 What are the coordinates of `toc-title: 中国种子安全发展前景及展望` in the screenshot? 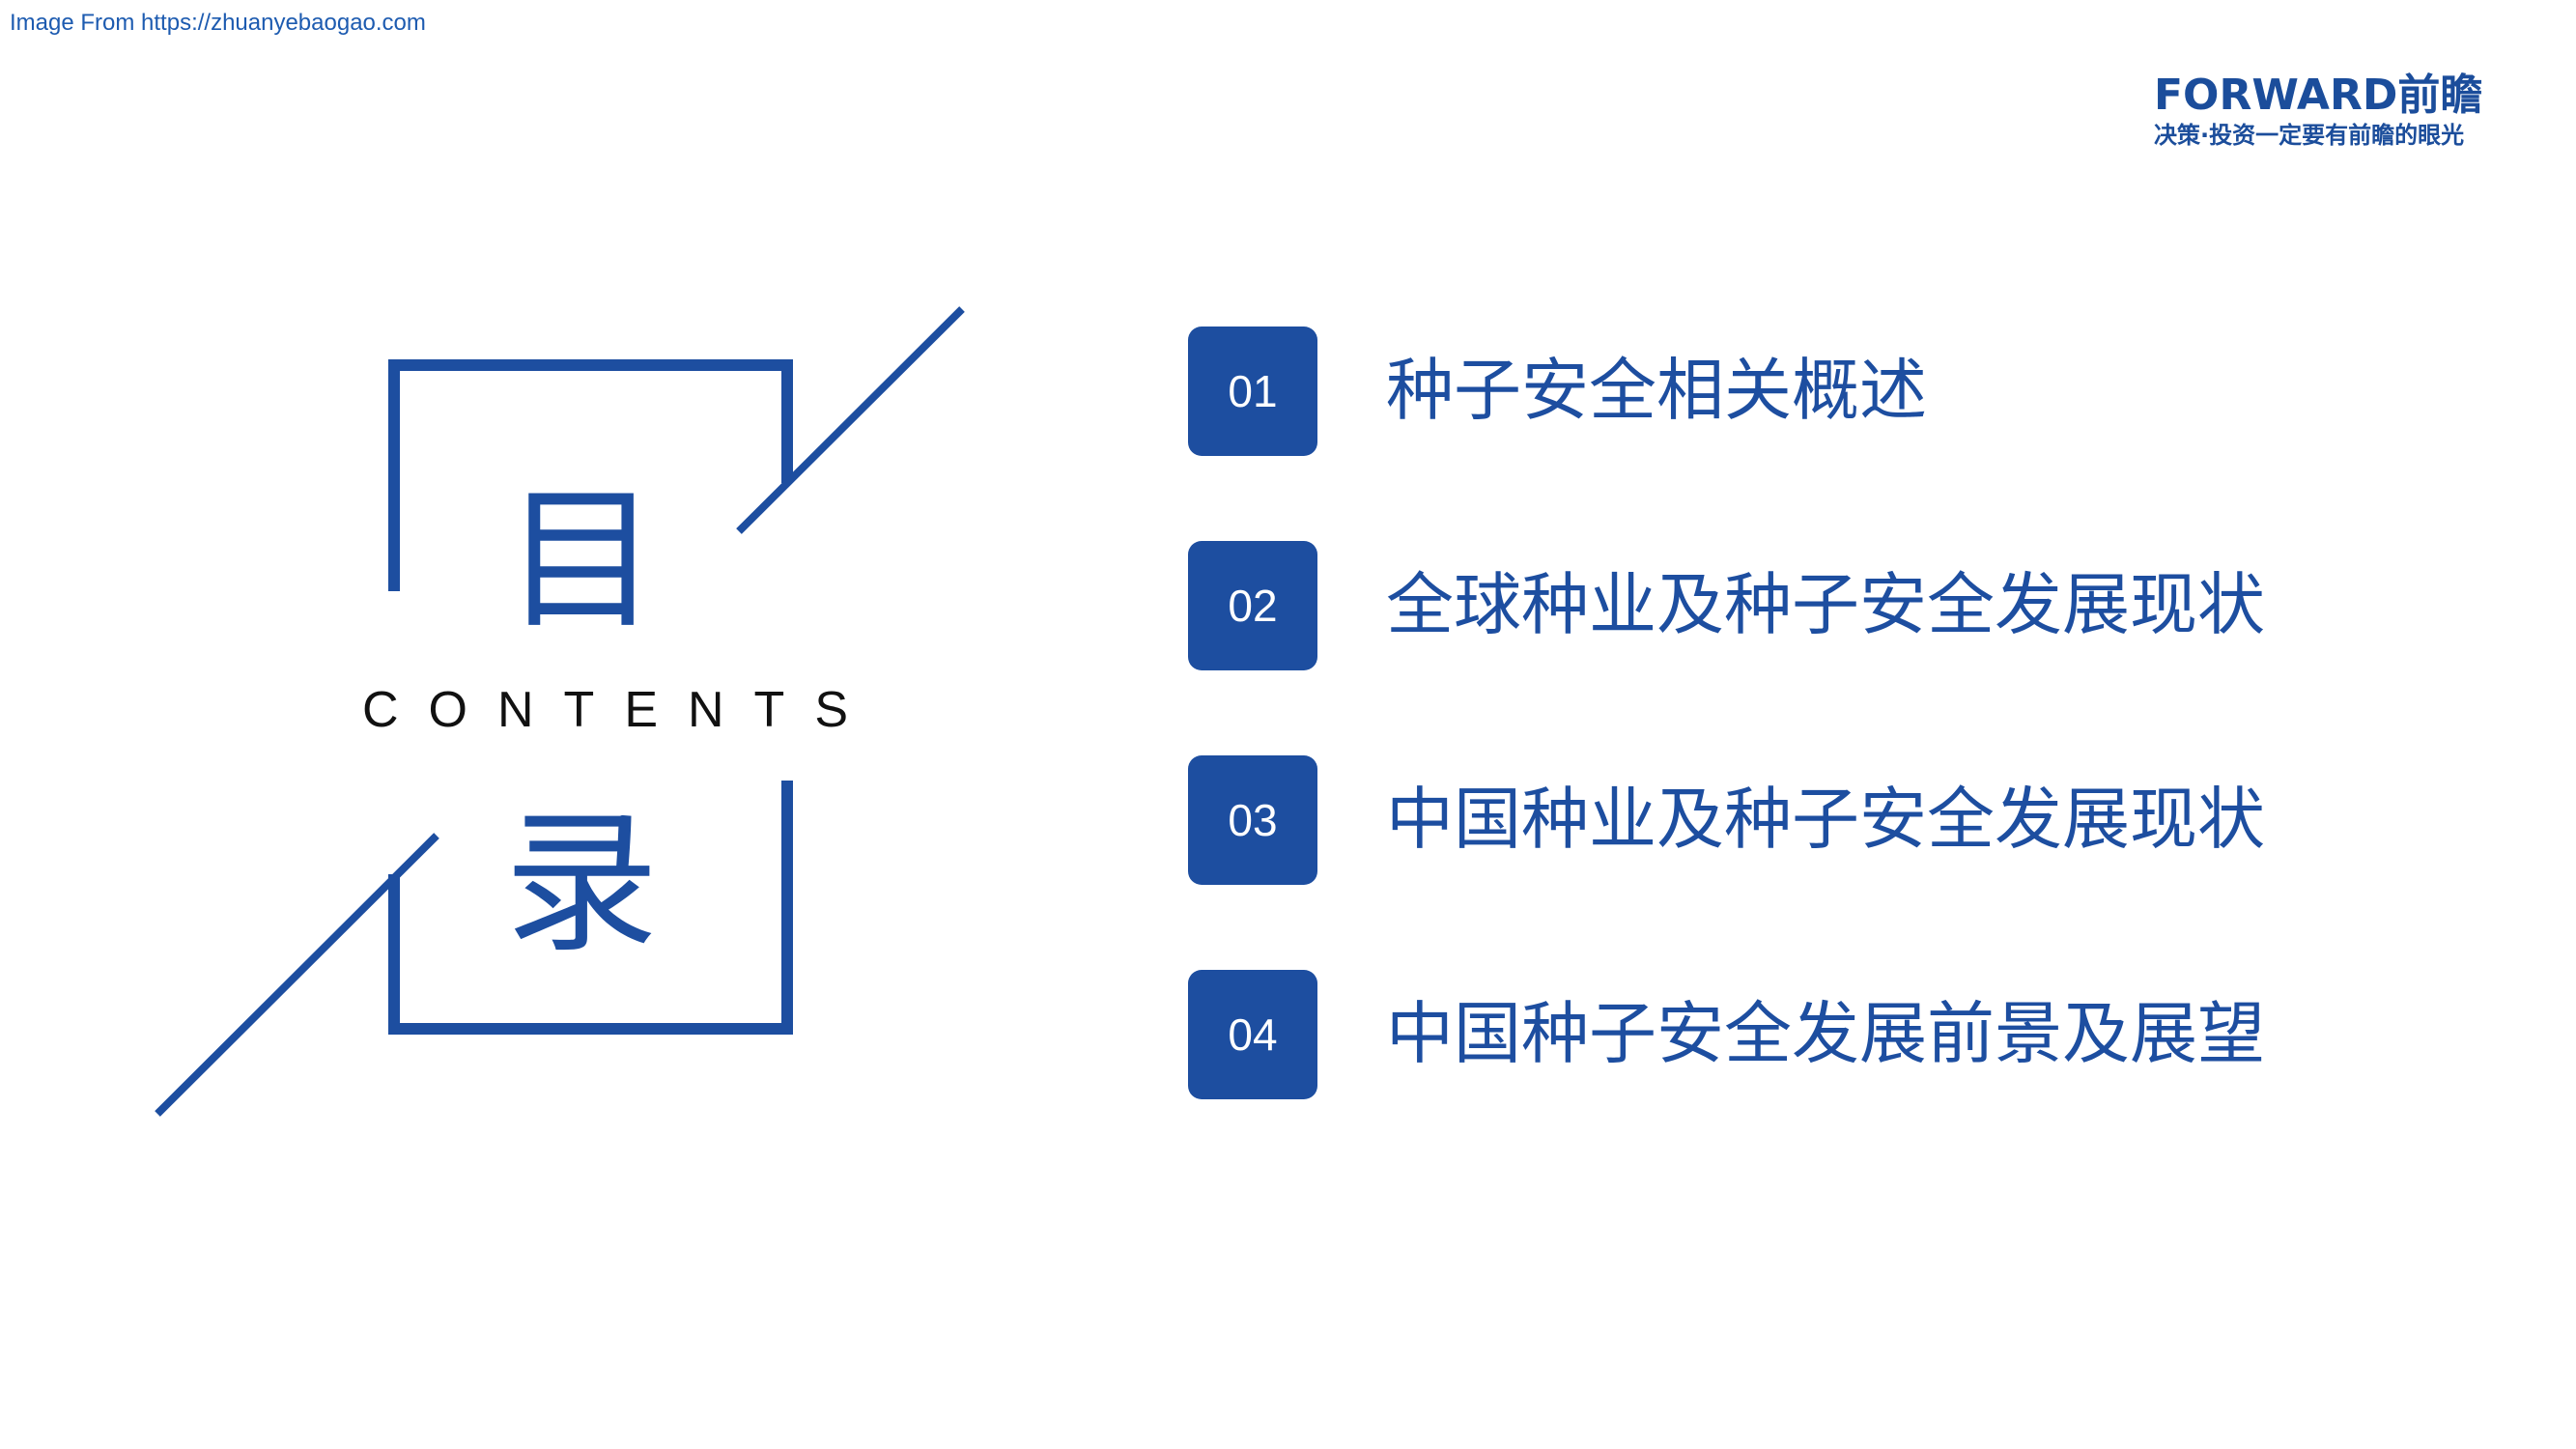 It's located at (1825, 1033).